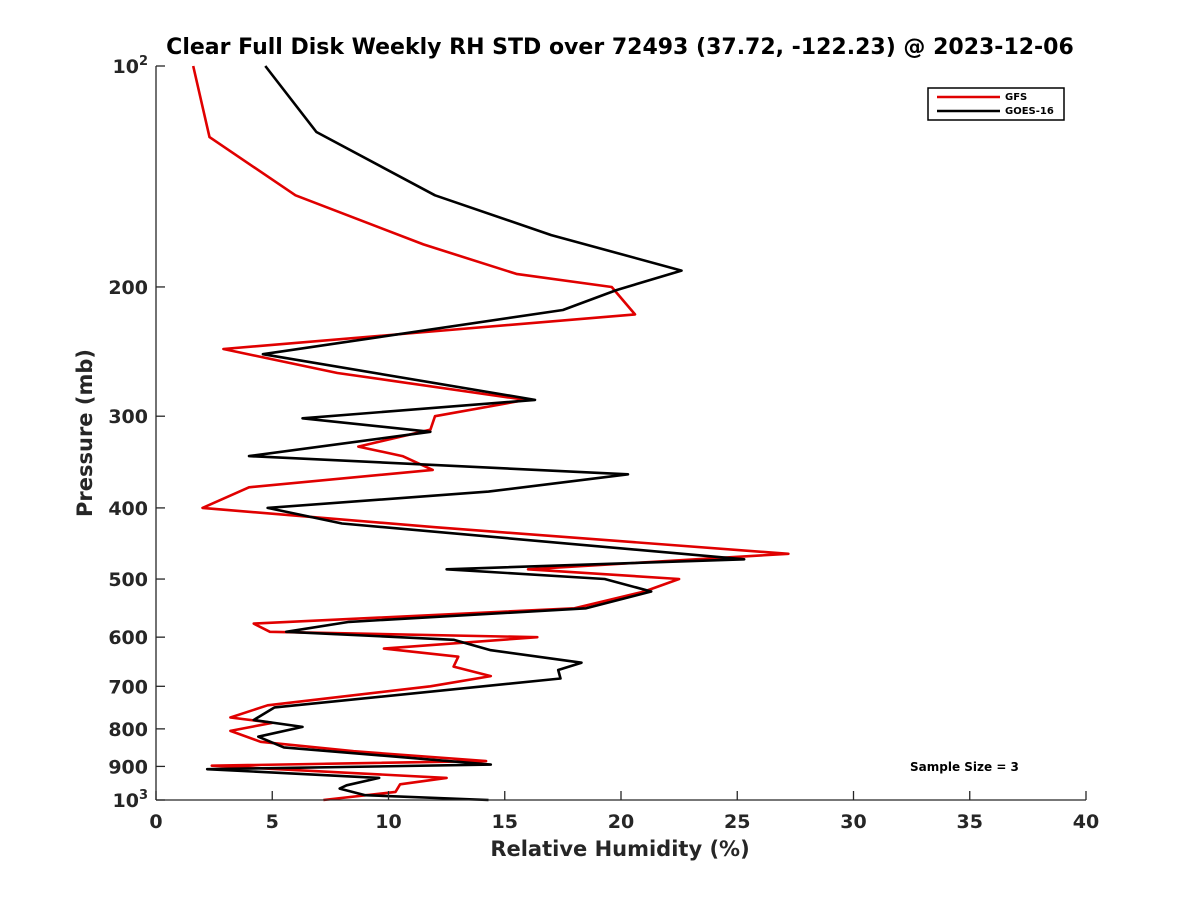  I want to click on y-axis-ticks: 10² 200 300 400 500 600 700 800 900 10³, so click(136, 433).